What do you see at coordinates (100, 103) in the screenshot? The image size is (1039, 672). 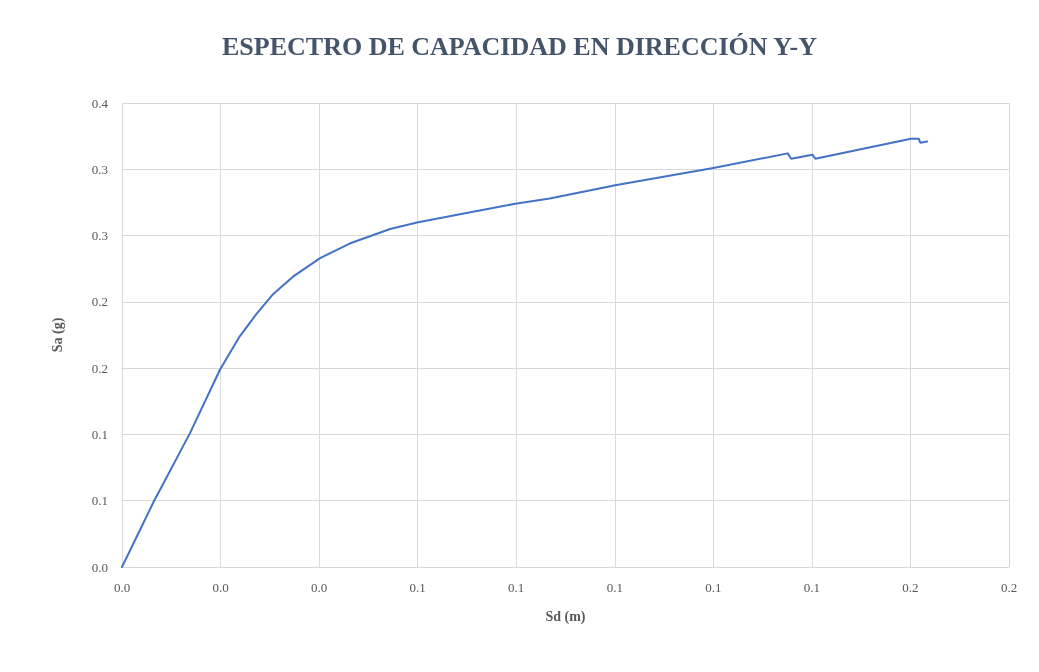 I see `y-tick-label: 0.4` at bounding box center [100, 103].